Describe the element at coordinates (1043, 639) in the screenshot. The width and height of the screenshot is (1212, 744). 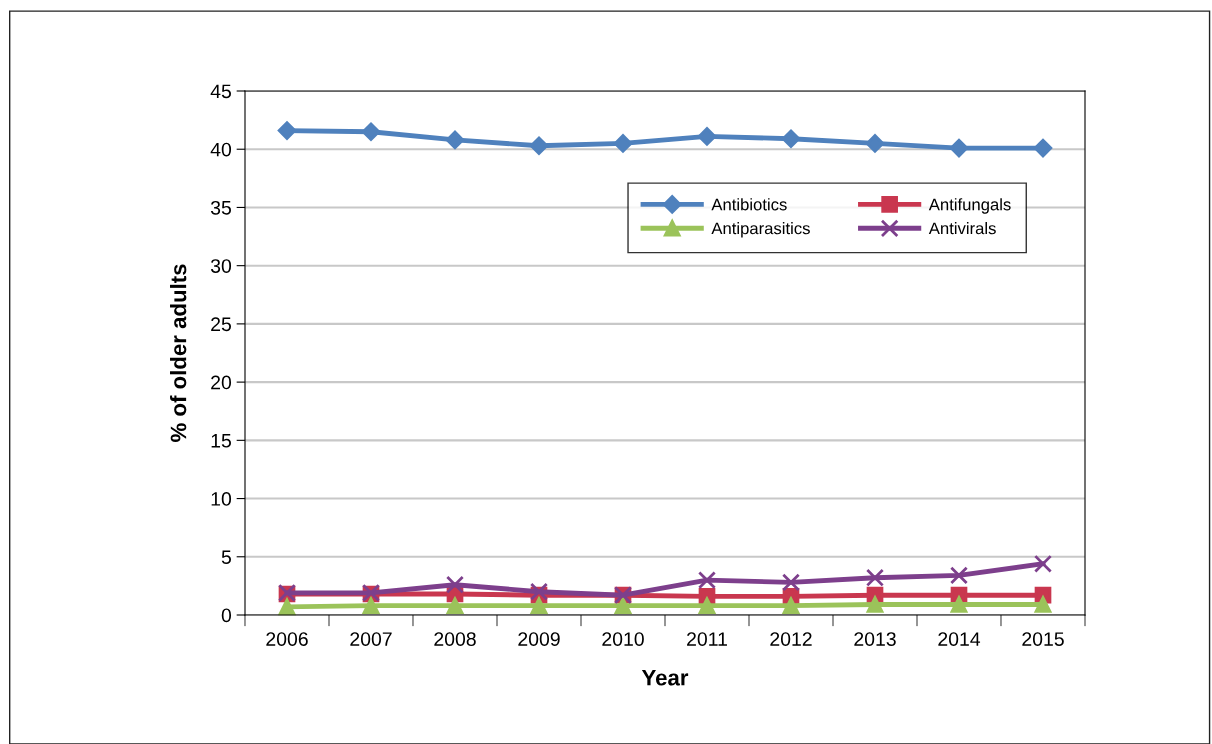
I see `x-tick-label: 2015` at that location.